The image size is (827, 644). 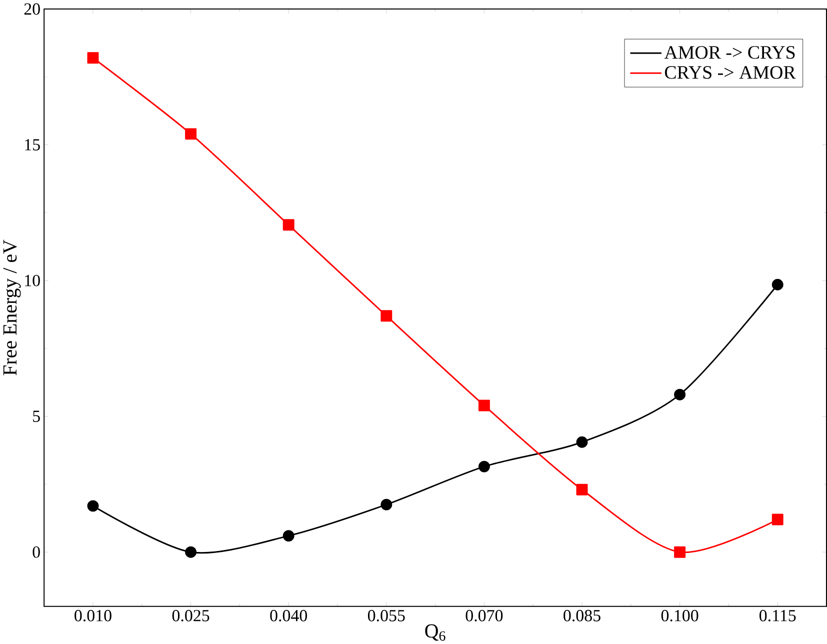 I want to click on y-tick-label: 0, so click(x=36, y=552).